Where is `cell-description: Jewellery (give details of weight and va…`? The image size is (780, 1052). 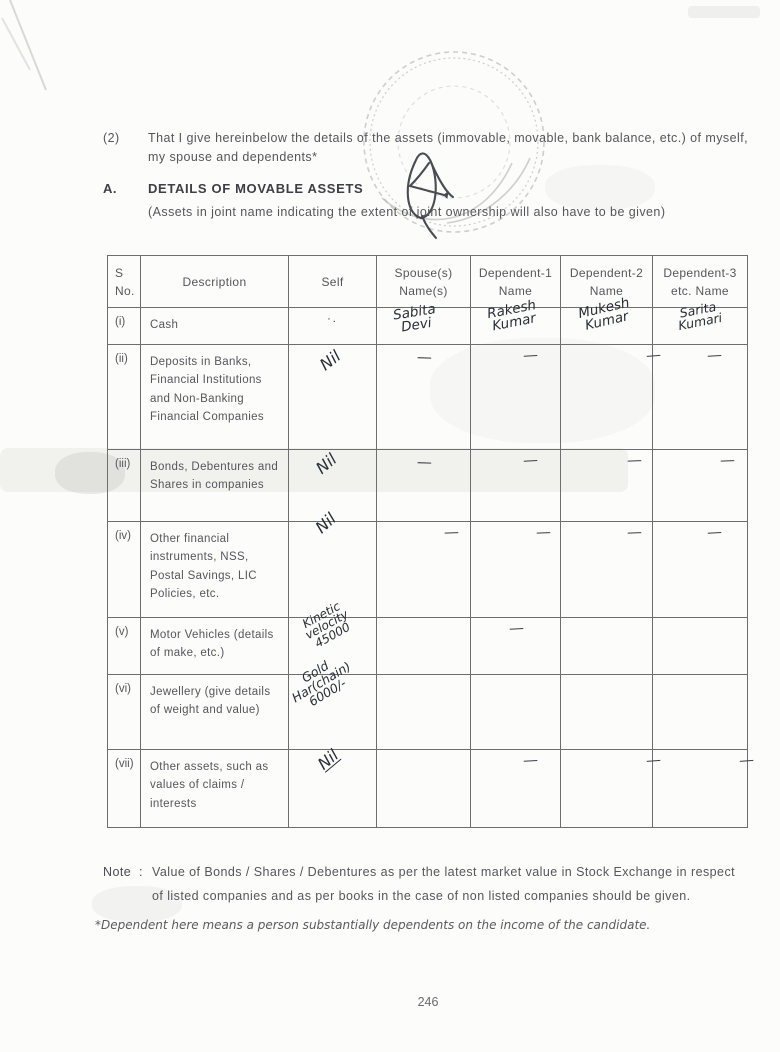 cell-description: Jewellery (give details of weight and va… is located at coordinates (214, 712).